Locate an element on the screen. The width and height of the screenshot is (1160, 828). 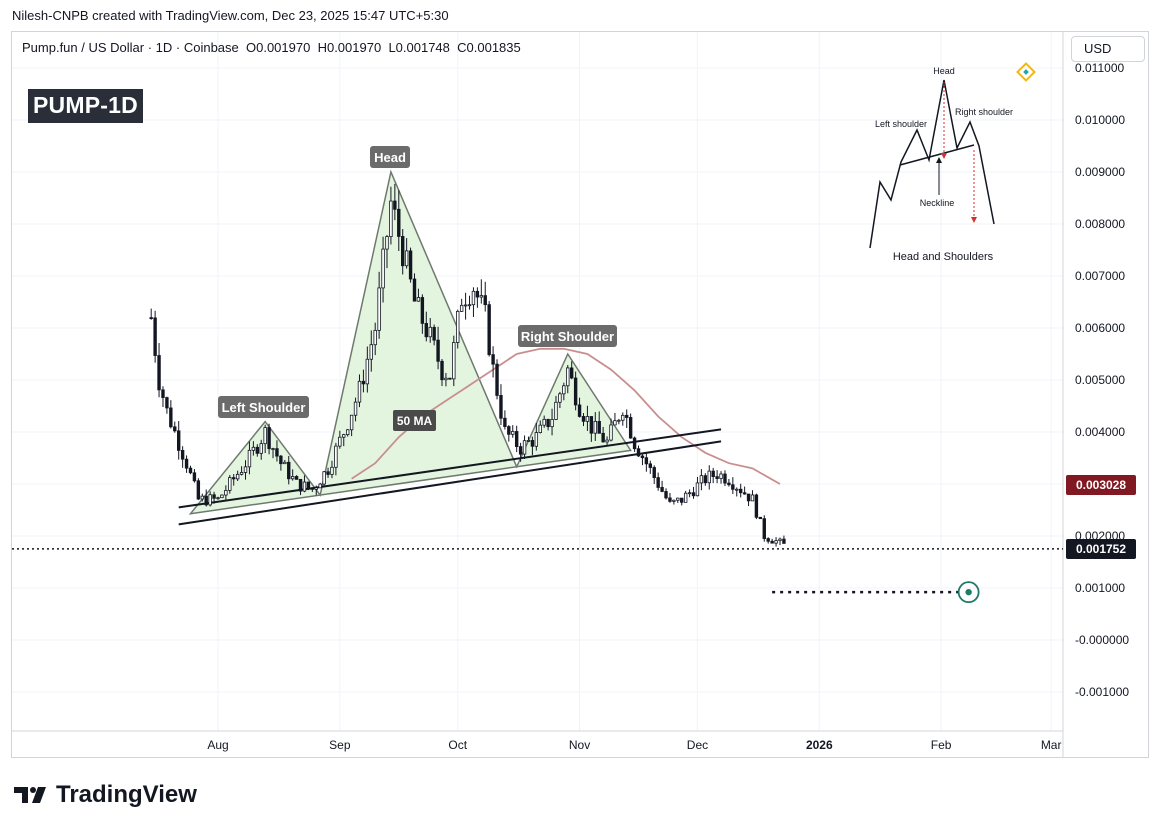
ohlc-low: L0.001748 is located at coordinates (419, 47).